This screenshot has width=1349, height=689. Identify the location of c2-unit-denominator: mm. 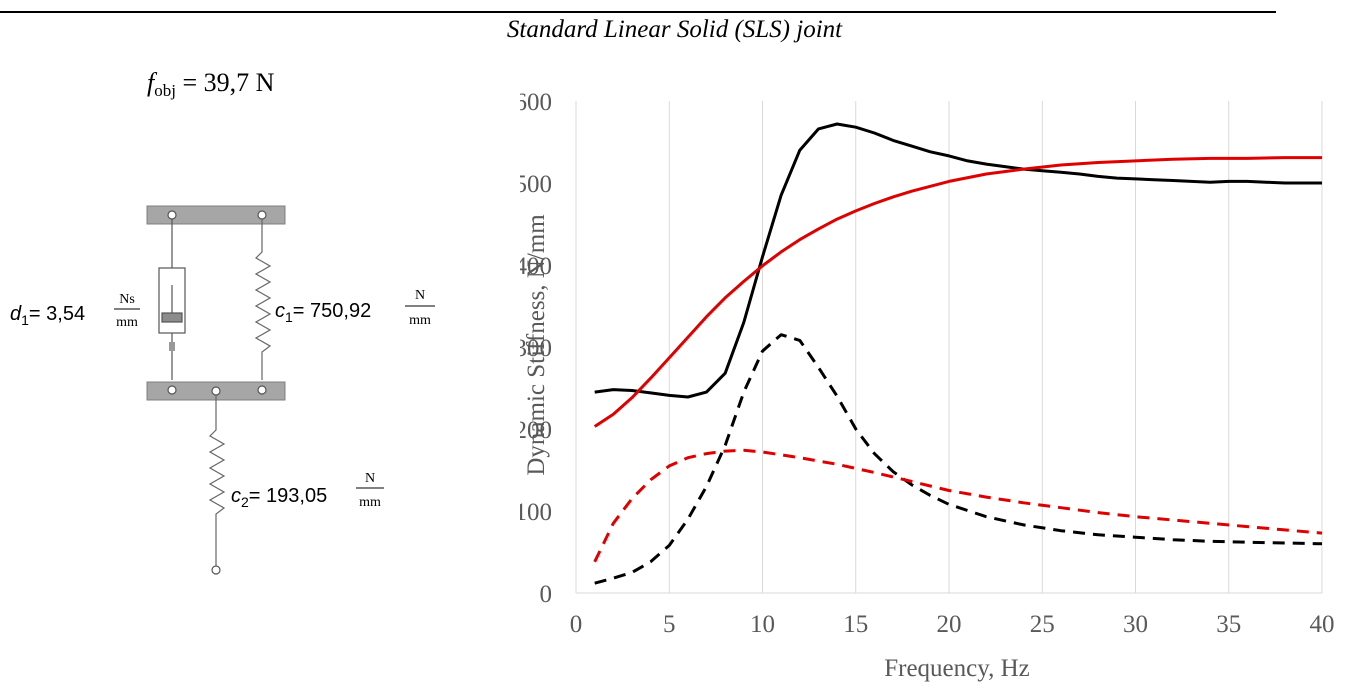
(370, 502).